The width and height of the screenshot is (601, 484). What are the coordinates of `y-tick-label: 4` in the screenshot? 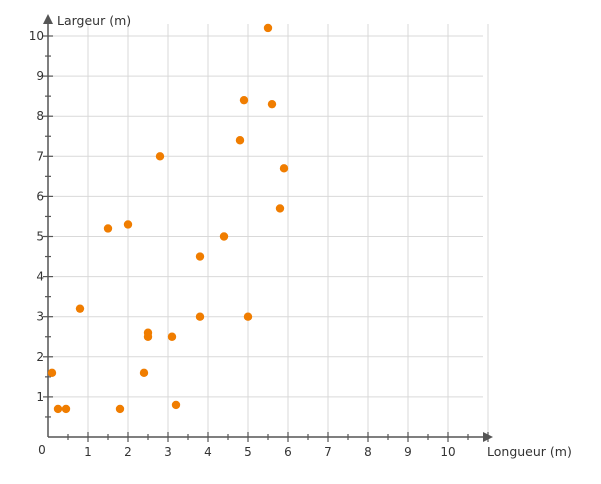 It's located at (40, 277).